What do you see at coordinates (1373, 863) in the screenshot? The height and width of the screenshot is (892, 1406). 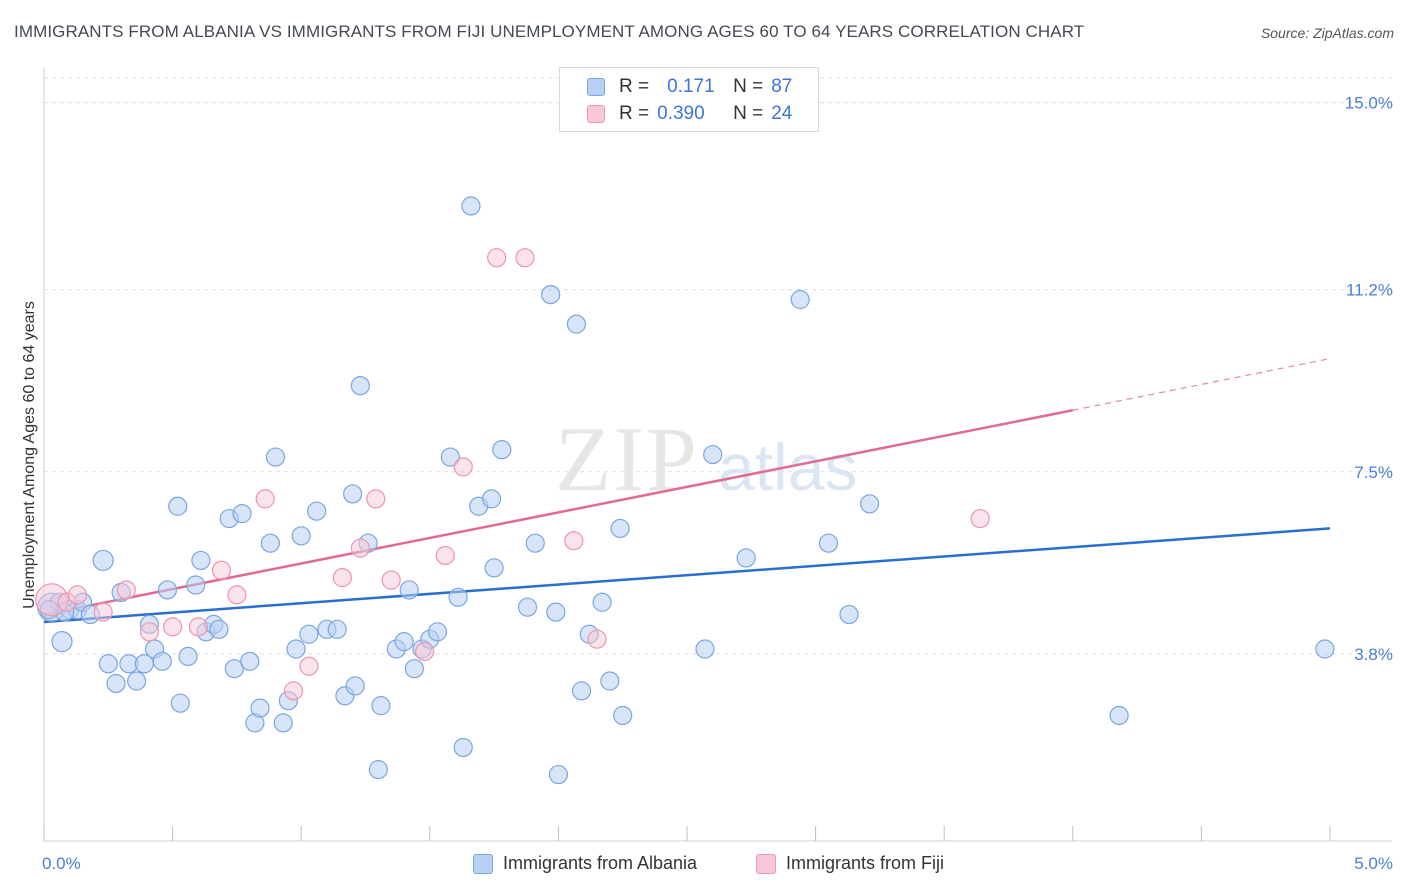 I see `x-tick-label: 5.0%` at bounding box center [1373, 863].